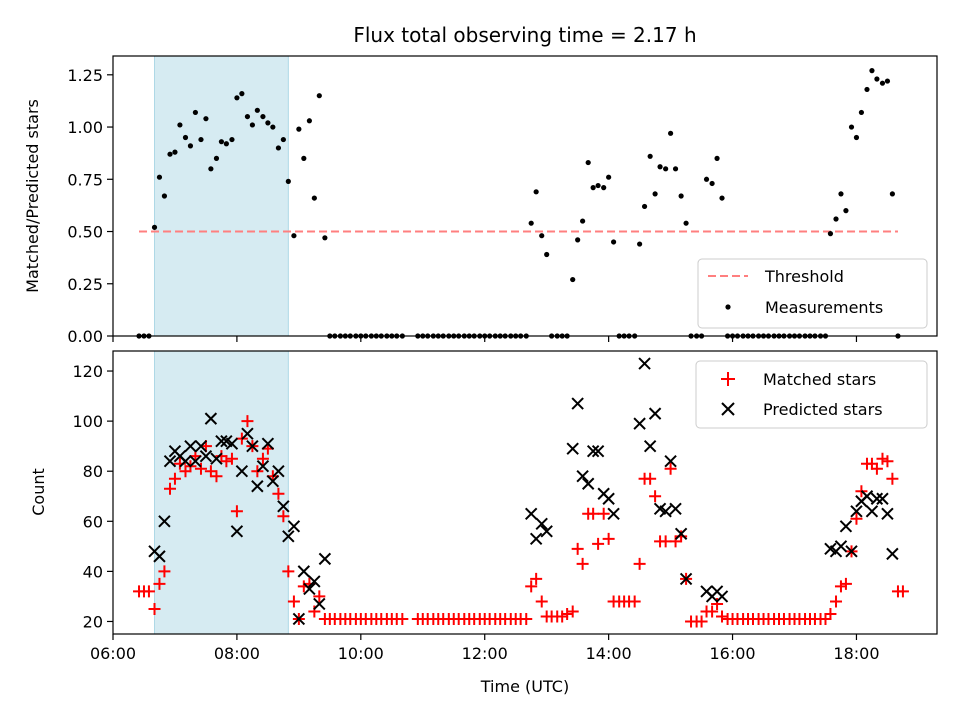 The height and width of the screenshot is (724, 960). What do you see at coordinates (811, 394) in the screenshot?
I see `bottom-legend-box` at bounding box center [811, 394].